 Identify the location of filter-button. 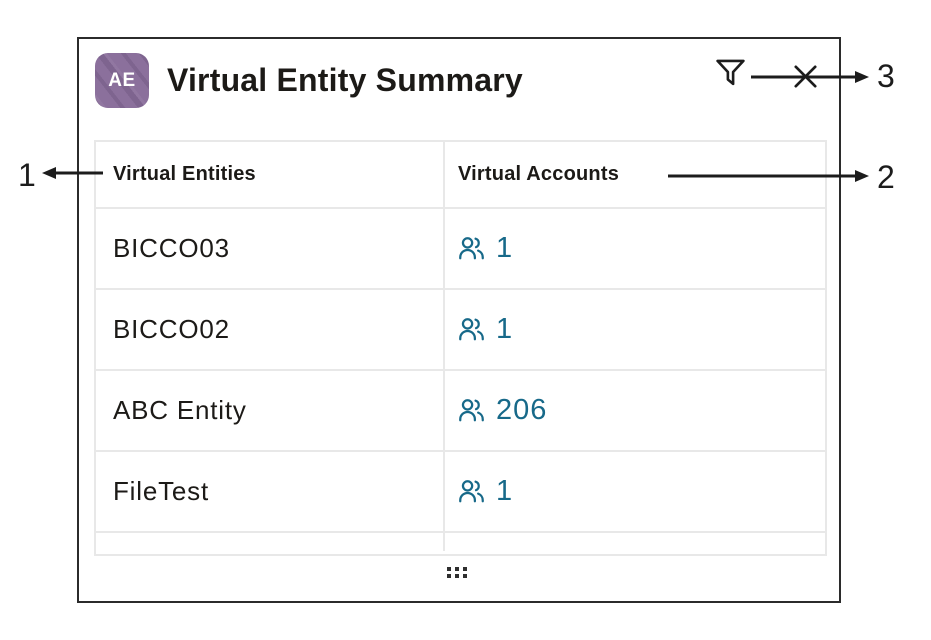
(730, 73).